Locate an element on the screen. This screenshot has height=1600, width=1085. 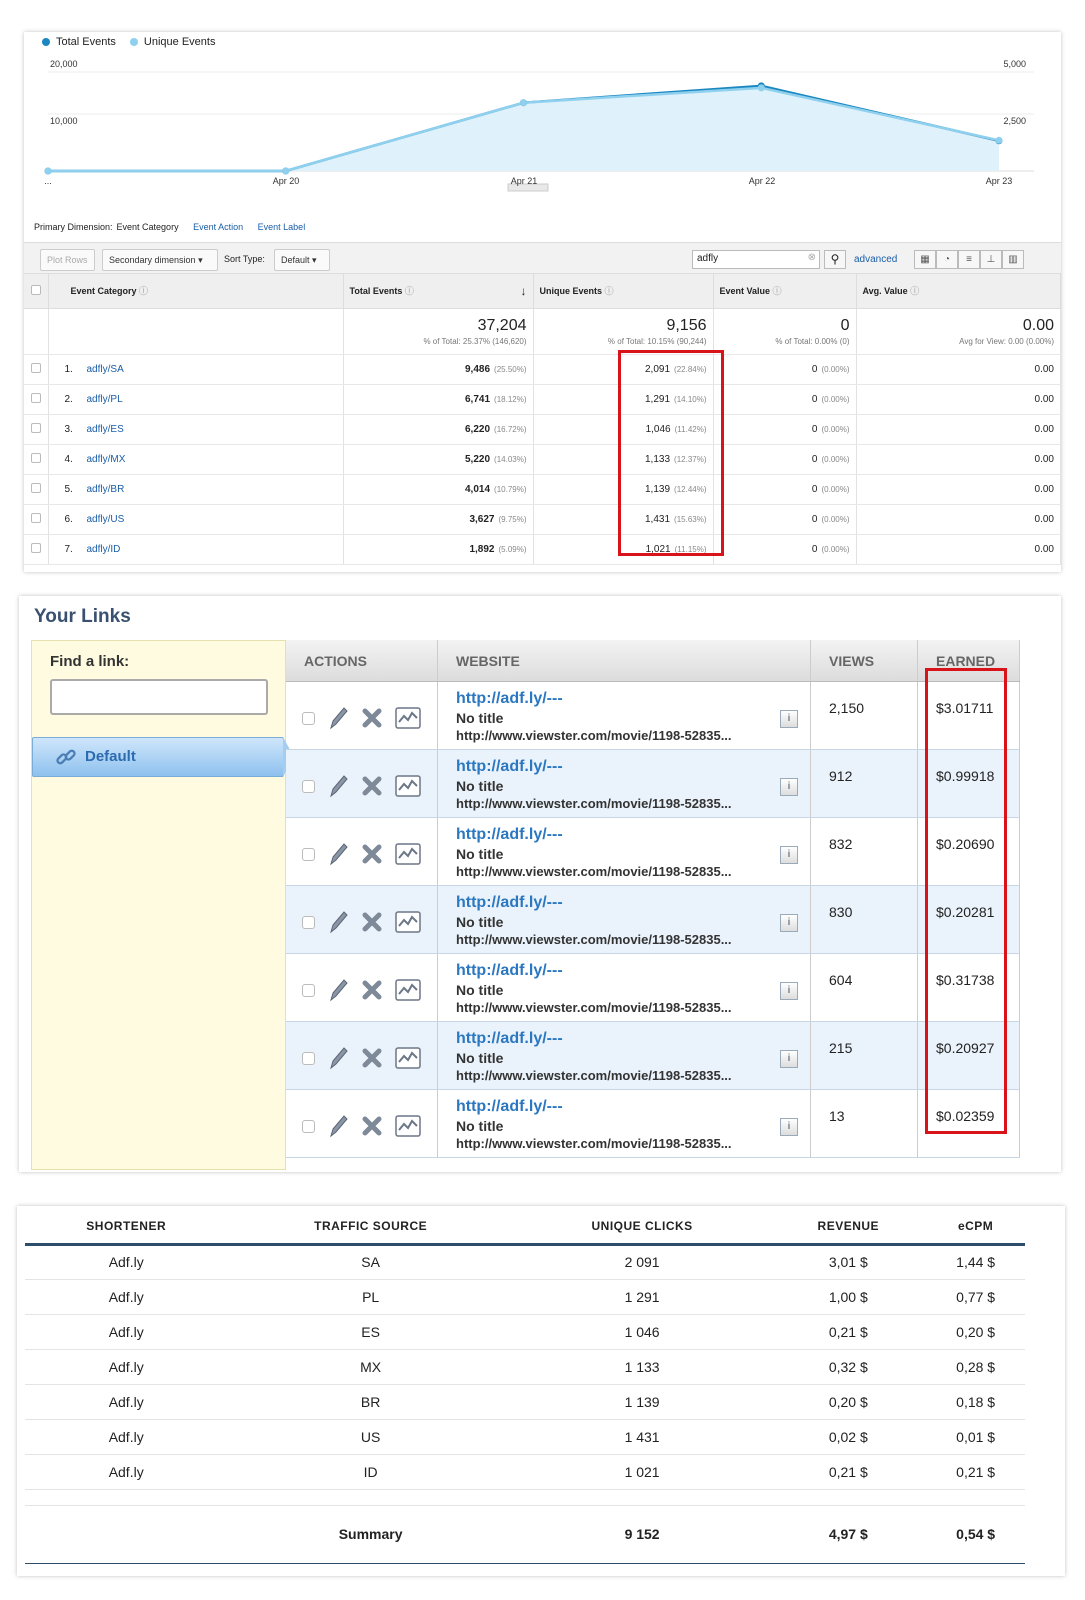
row-number: 1. is located at coordinates (68, 369).